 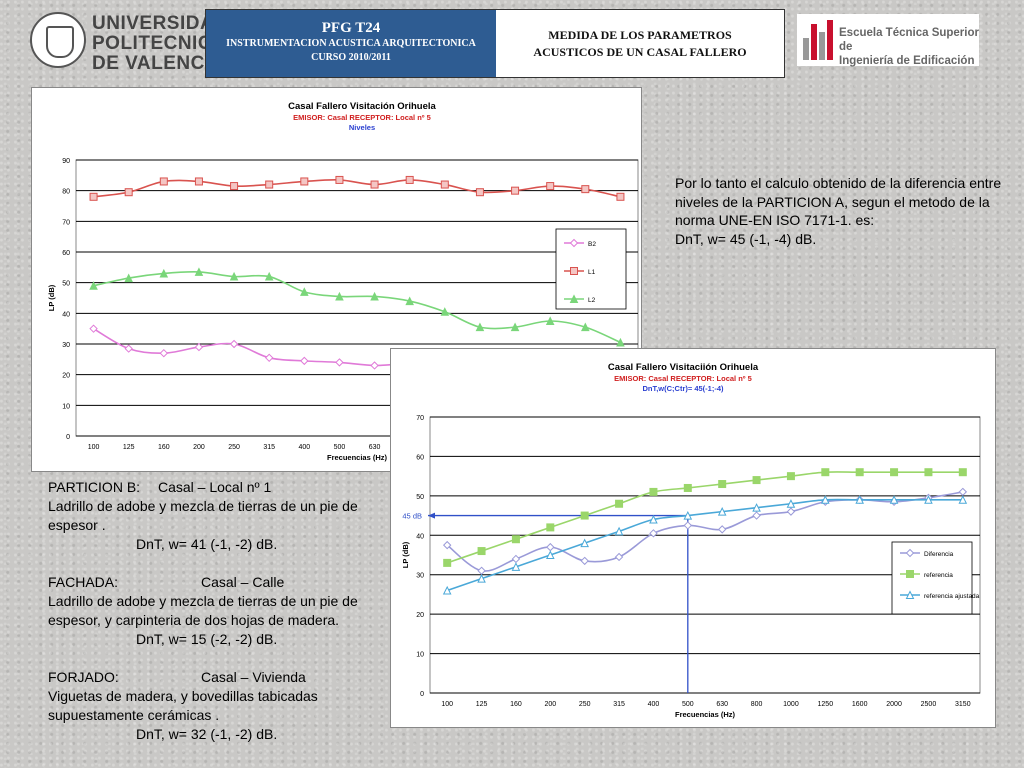 What do you see at coordinates (550, 704) in the screenshot?
I see `chart2-x-tick-label: 200` at bounding box center [550, 704].